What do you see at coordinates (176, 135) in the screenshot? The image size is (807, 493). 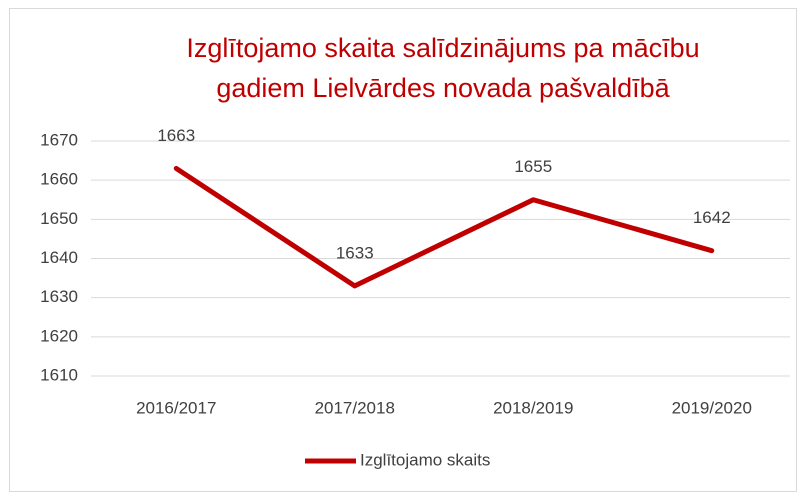 I see `data-label: 1663` at bounding box center [176, 135].